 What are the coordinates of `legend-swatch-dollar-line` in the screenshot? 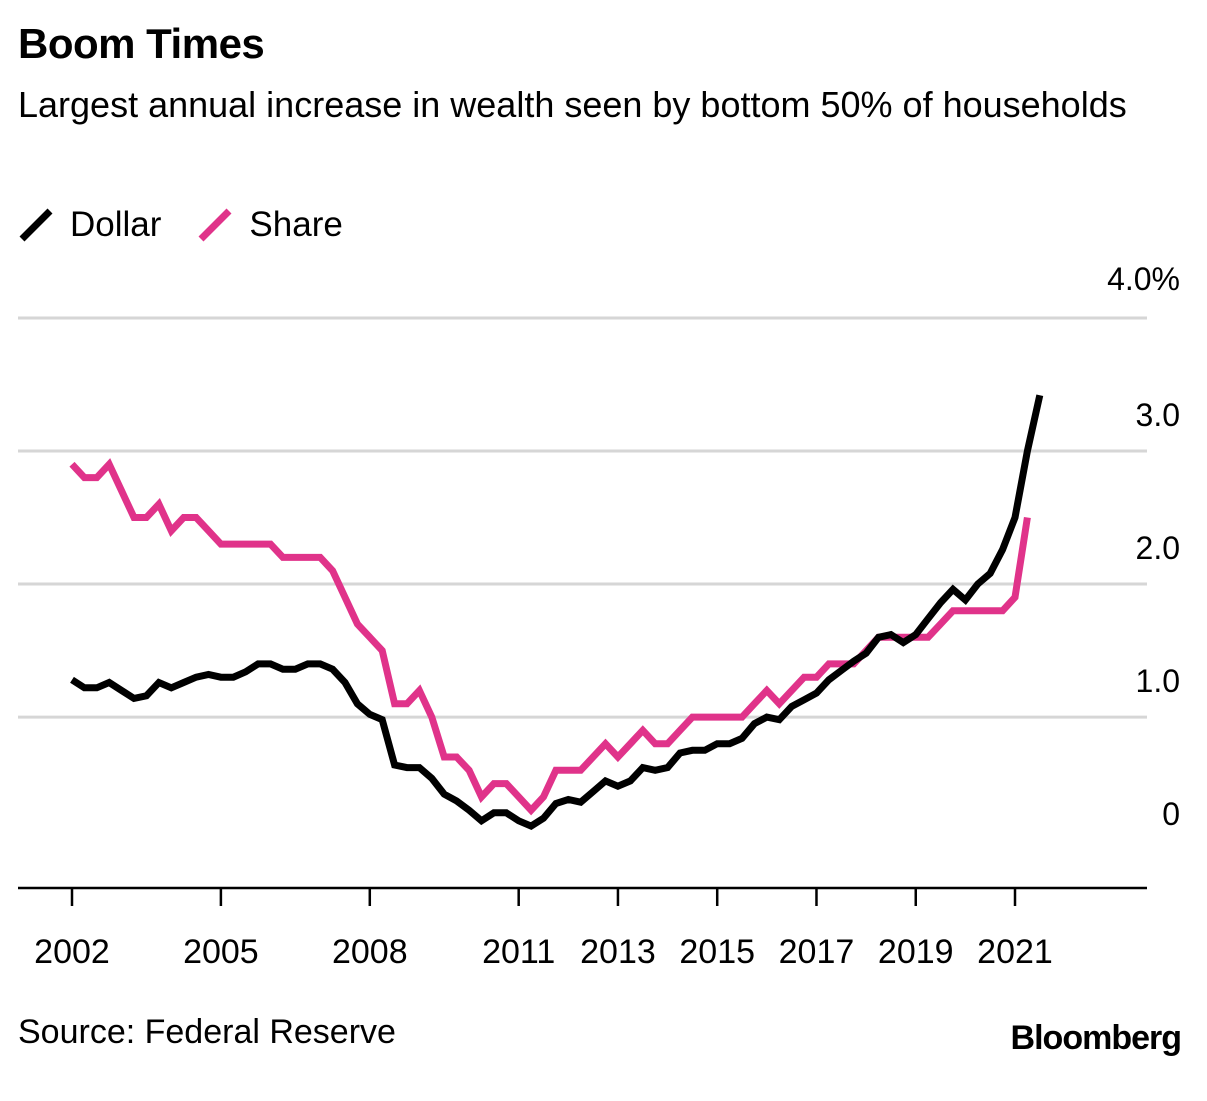 It's located at (36, 225).